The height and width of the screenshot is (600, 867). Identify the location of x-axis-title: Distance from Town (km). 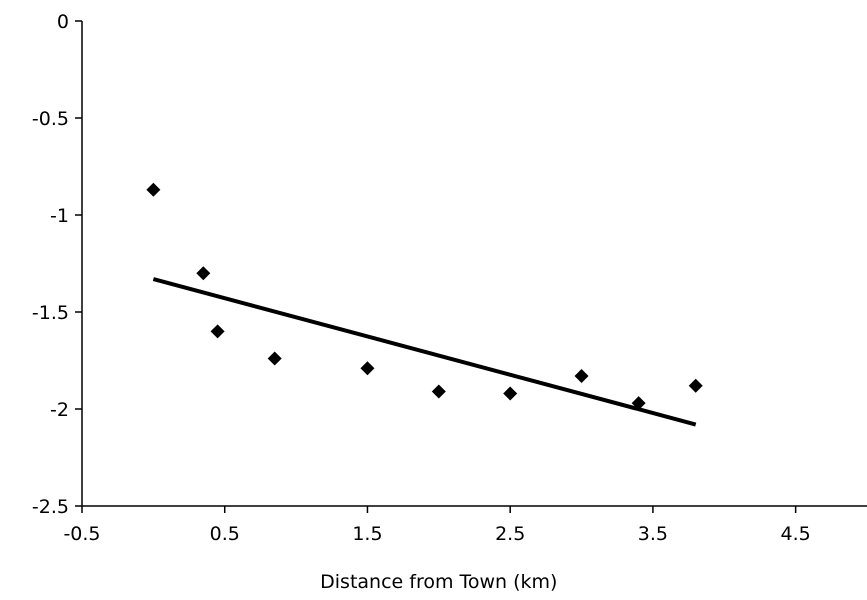
(438, 582).